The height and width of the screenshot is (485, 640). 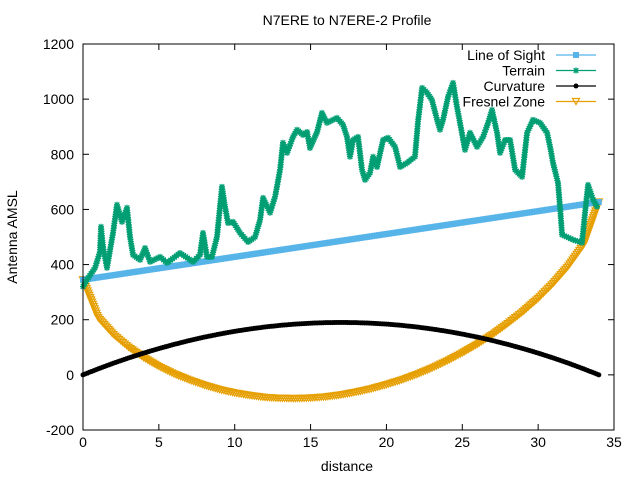 What do you see at coordinates (60, 430) in the screenshot?
I see `y-tick-label: -200` at bounding box center [60, 430].